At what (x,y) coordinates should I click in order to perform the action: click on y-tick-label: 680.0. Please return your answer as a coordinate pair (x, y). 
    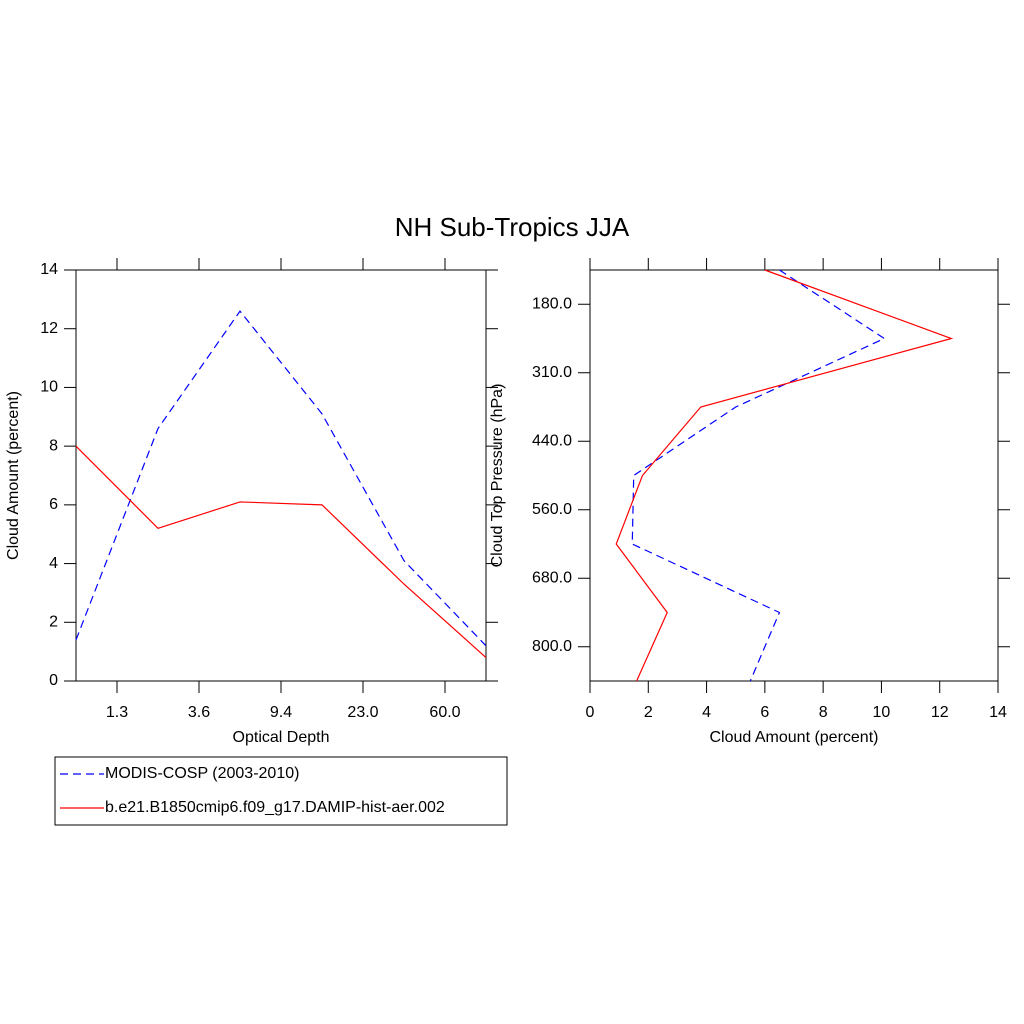
    Looking at the image, I should click on (552, 577).